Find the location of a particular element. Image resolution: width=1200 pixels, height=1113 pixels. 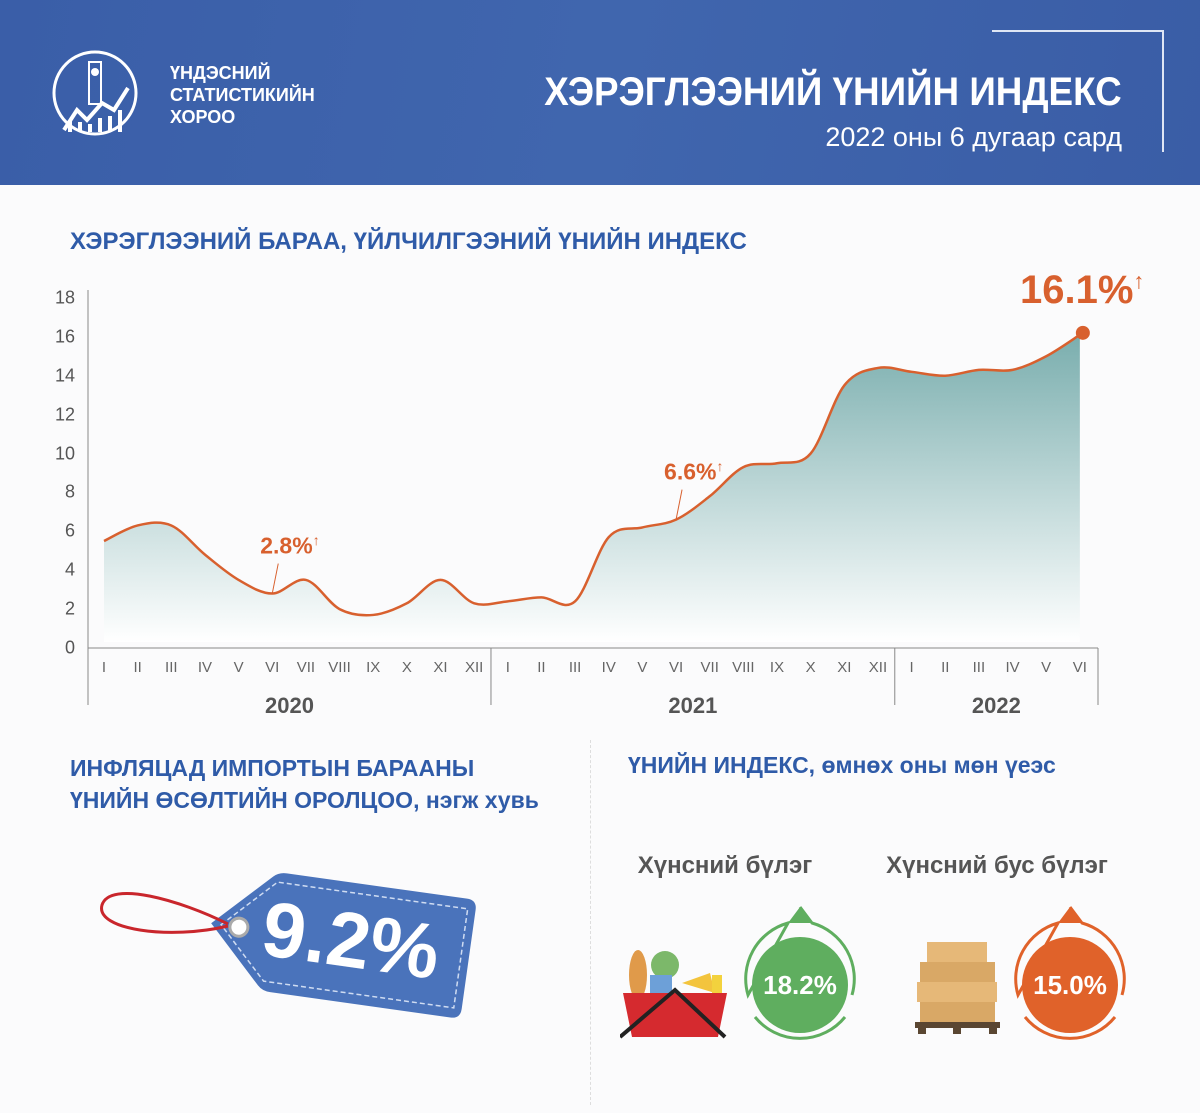

food-group-label: Хүнсний бүлэг is located at coordinates (725, 865).